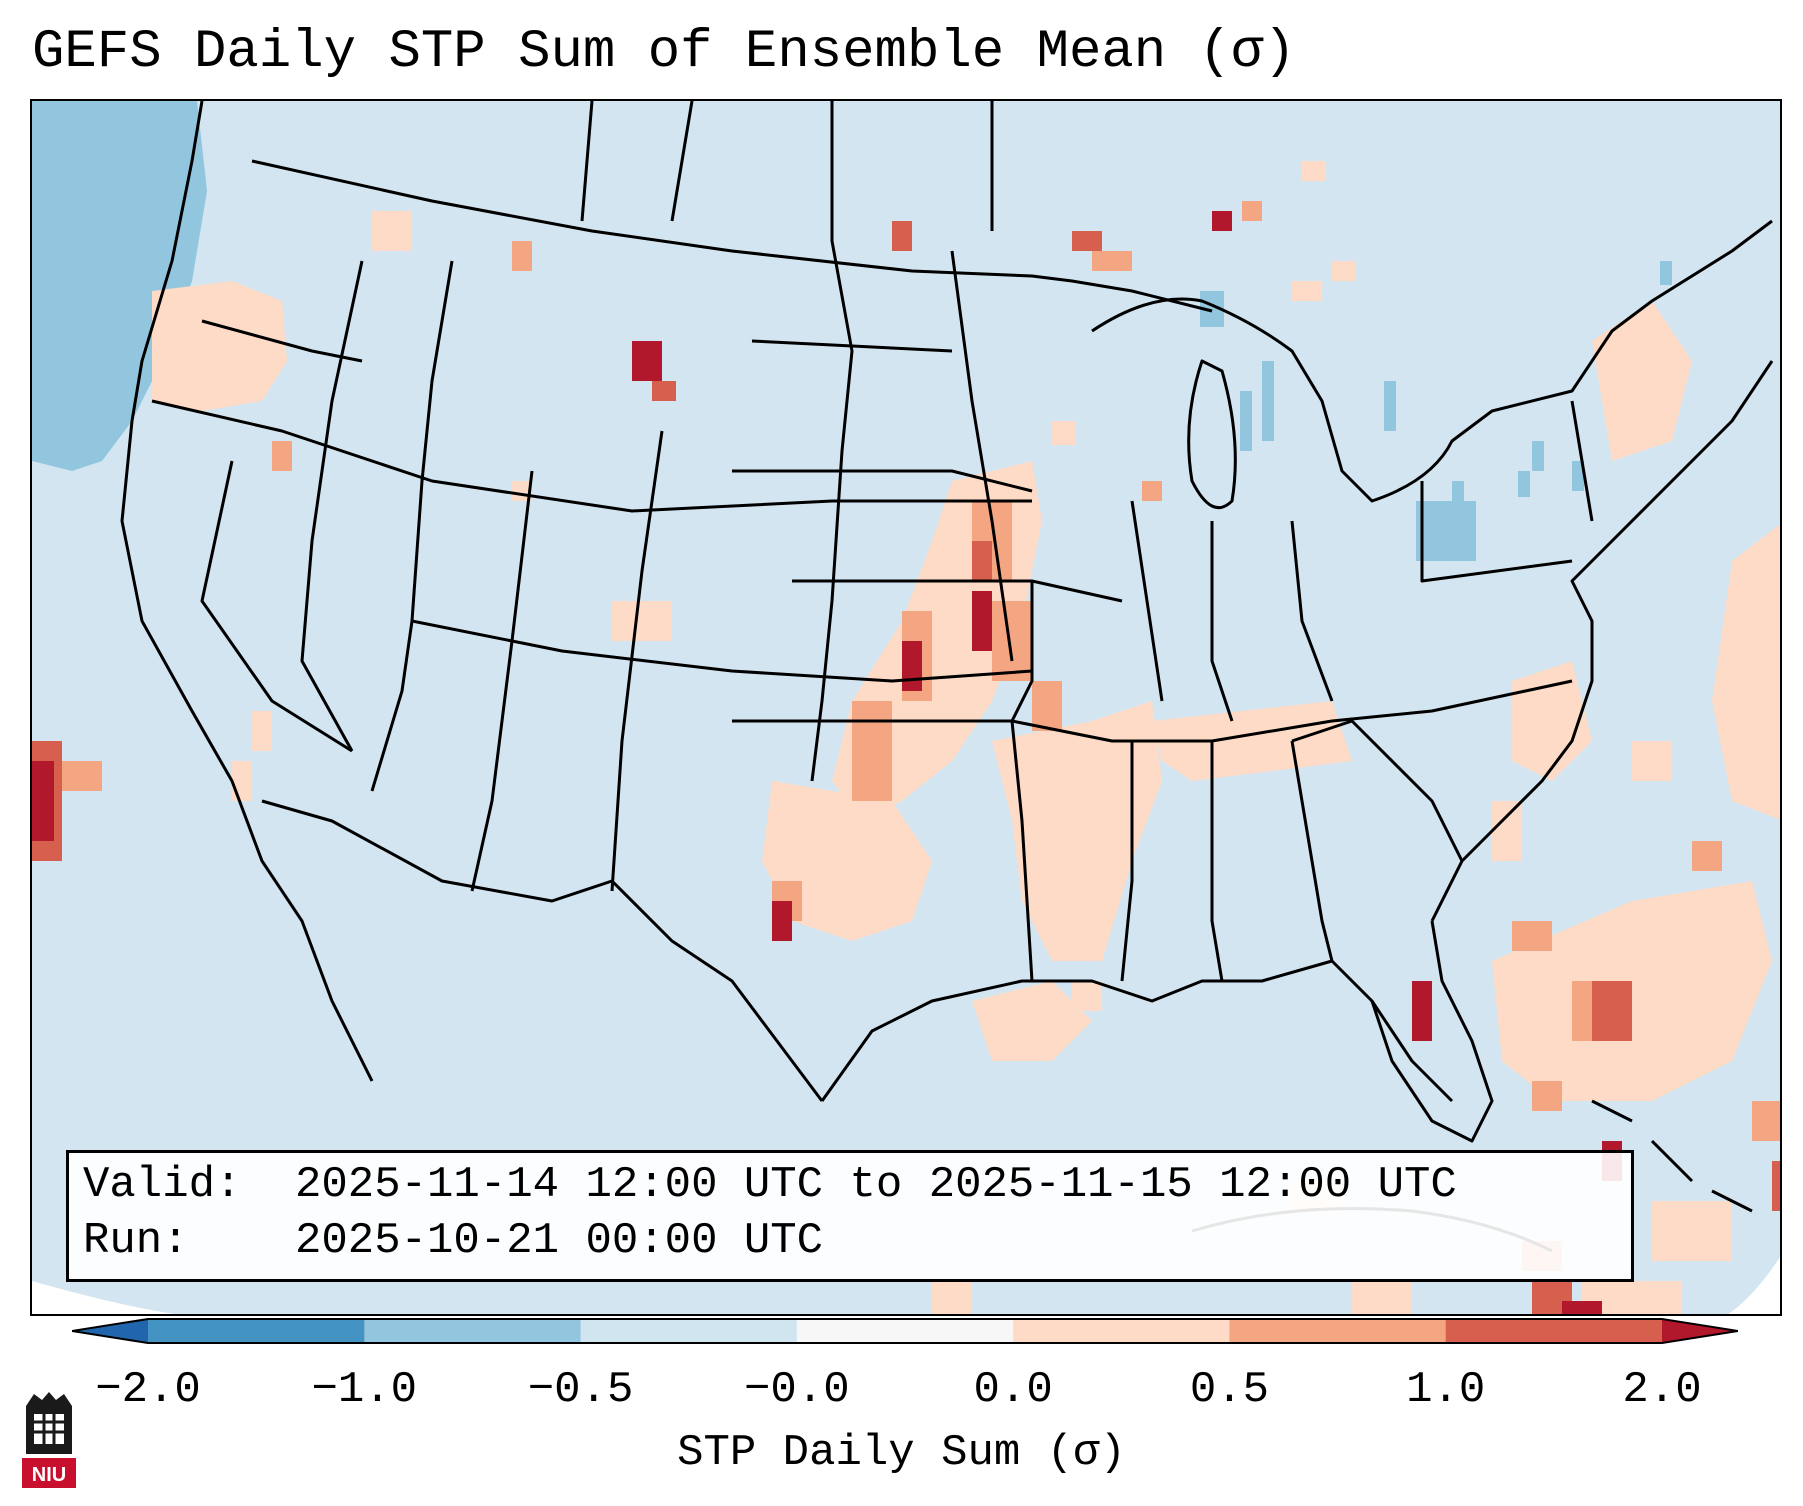 This screenshot has height=1506, width=1803. I want to click on florida, so click(1432, 1031).